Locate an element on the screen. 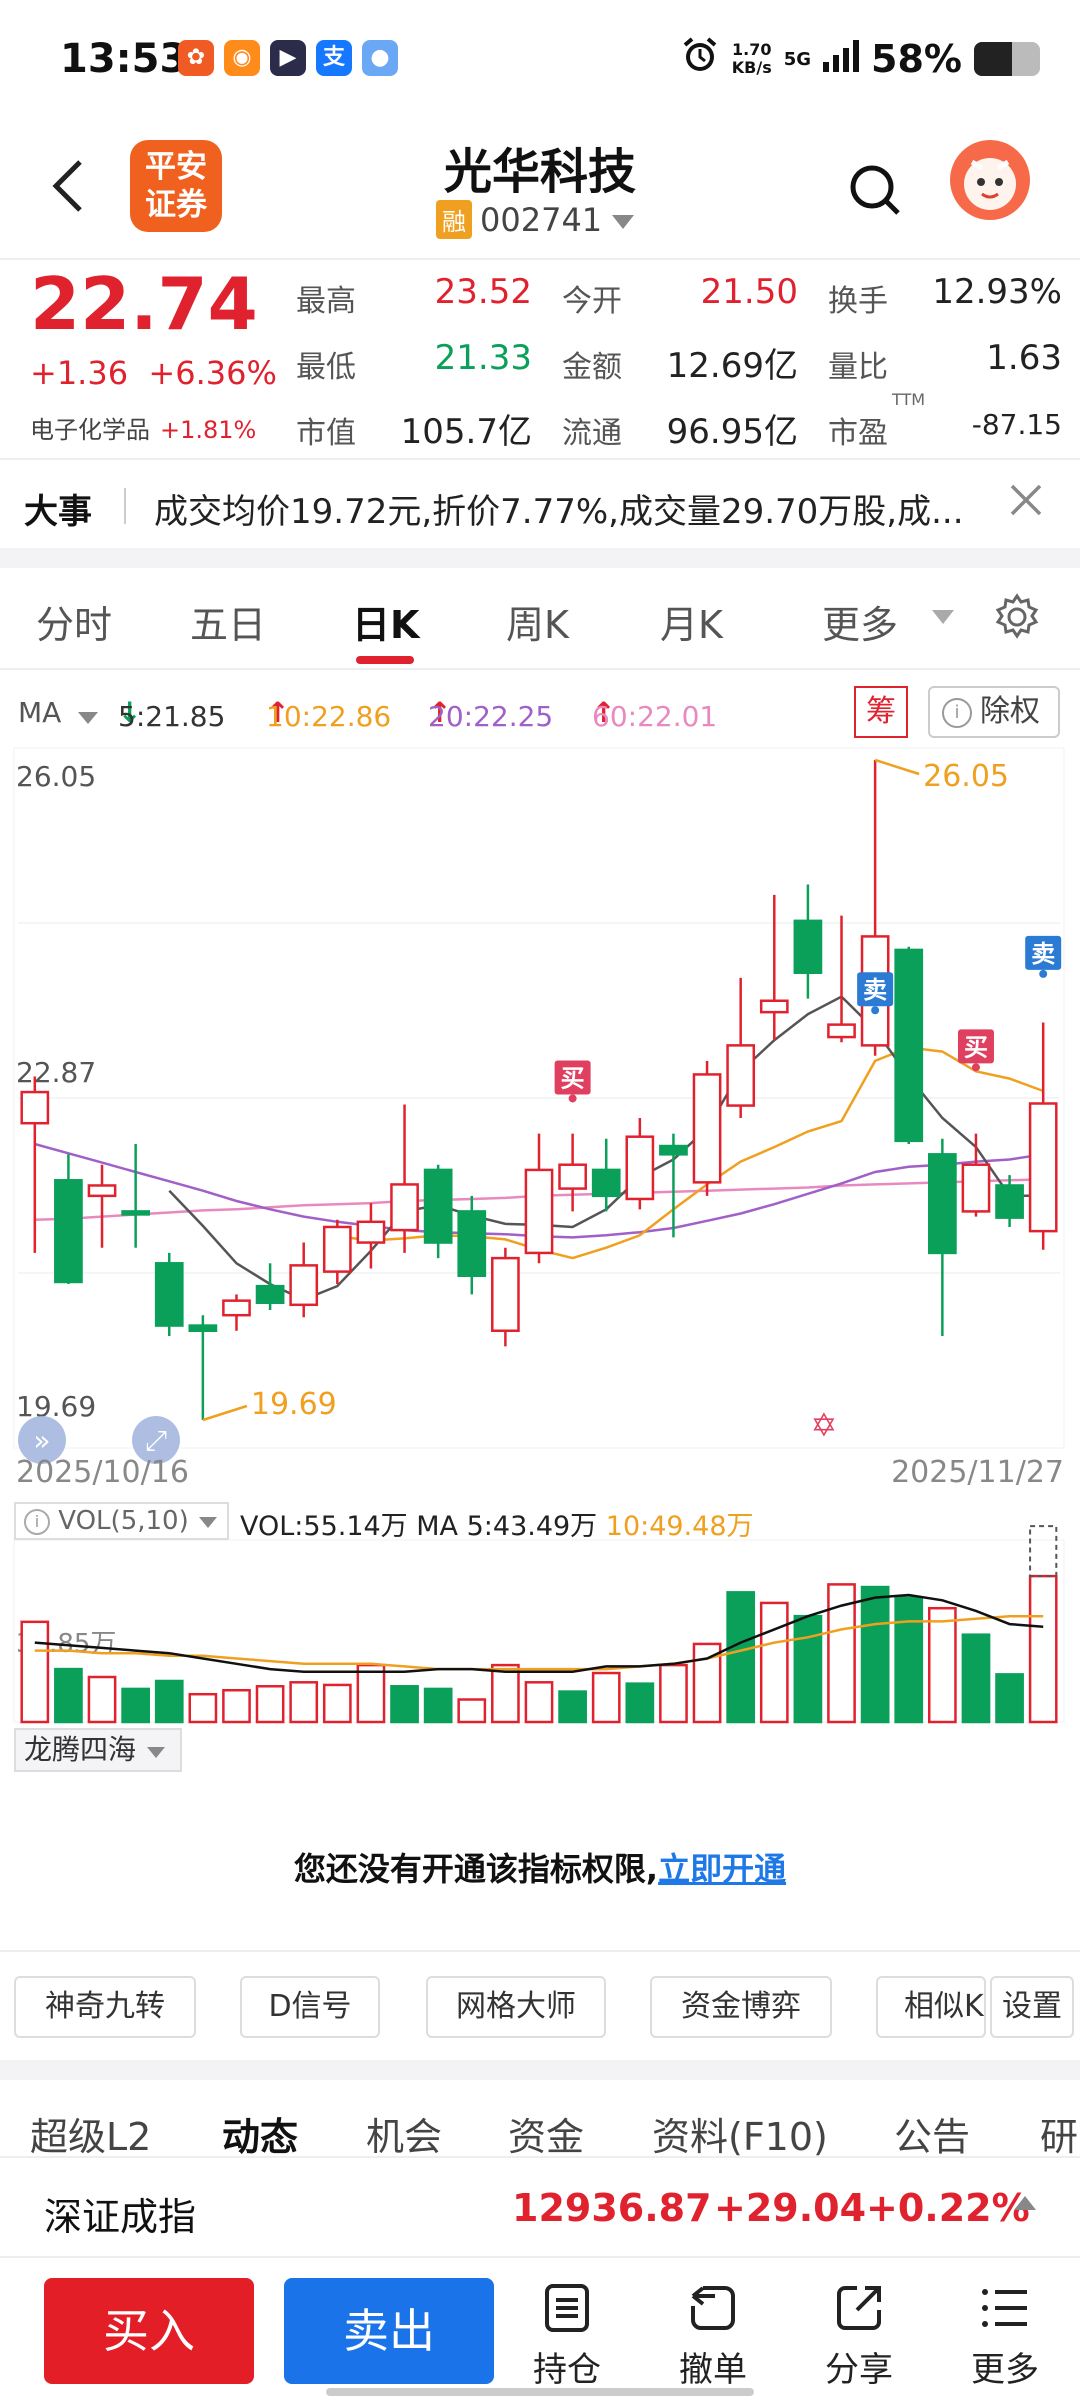 This screenshot has height=2400, width=1080. chart-tabs: 分时 五日 日K 周K 月K 更多 is located at coordinates (540, 620).